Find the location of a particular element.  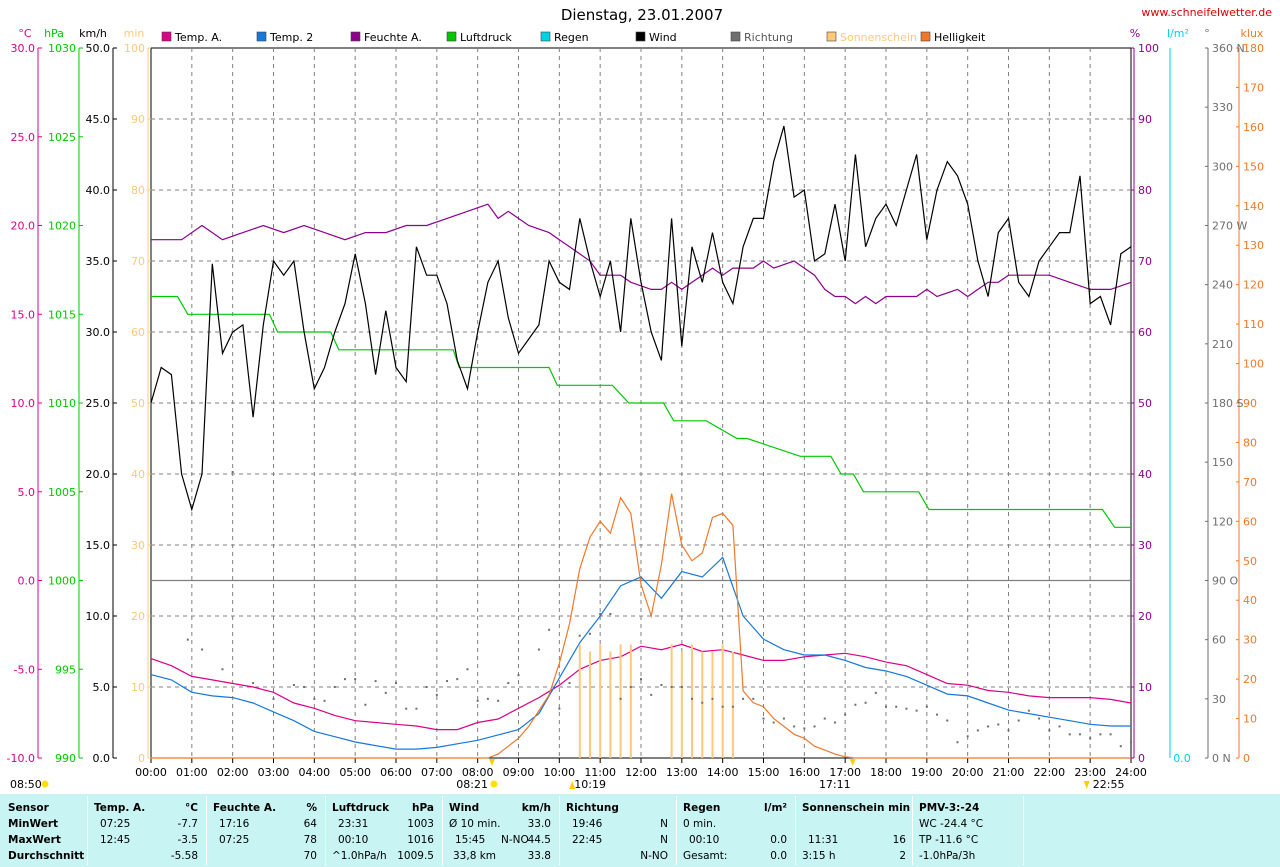

x-tick-label: 09:00 is located at coordinates (519, 772).